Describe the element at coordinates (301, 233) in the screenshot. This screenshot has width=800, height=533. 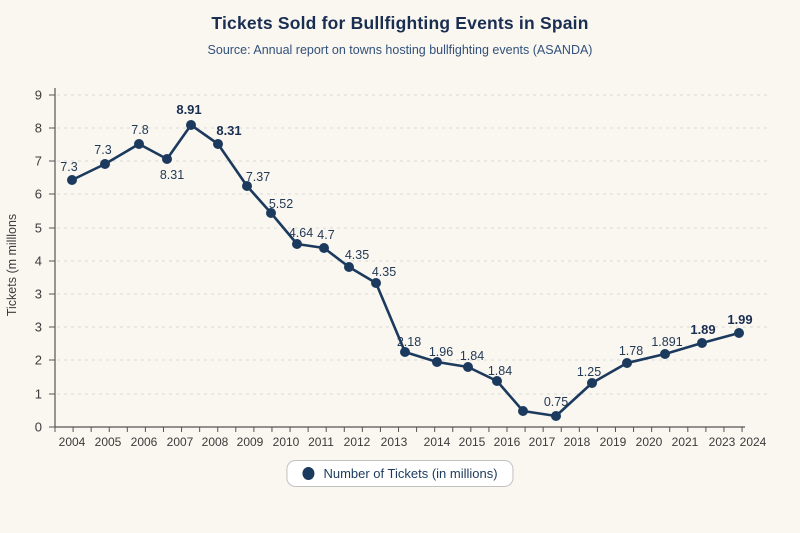
I see `data-point-label: 4.64` at that location.